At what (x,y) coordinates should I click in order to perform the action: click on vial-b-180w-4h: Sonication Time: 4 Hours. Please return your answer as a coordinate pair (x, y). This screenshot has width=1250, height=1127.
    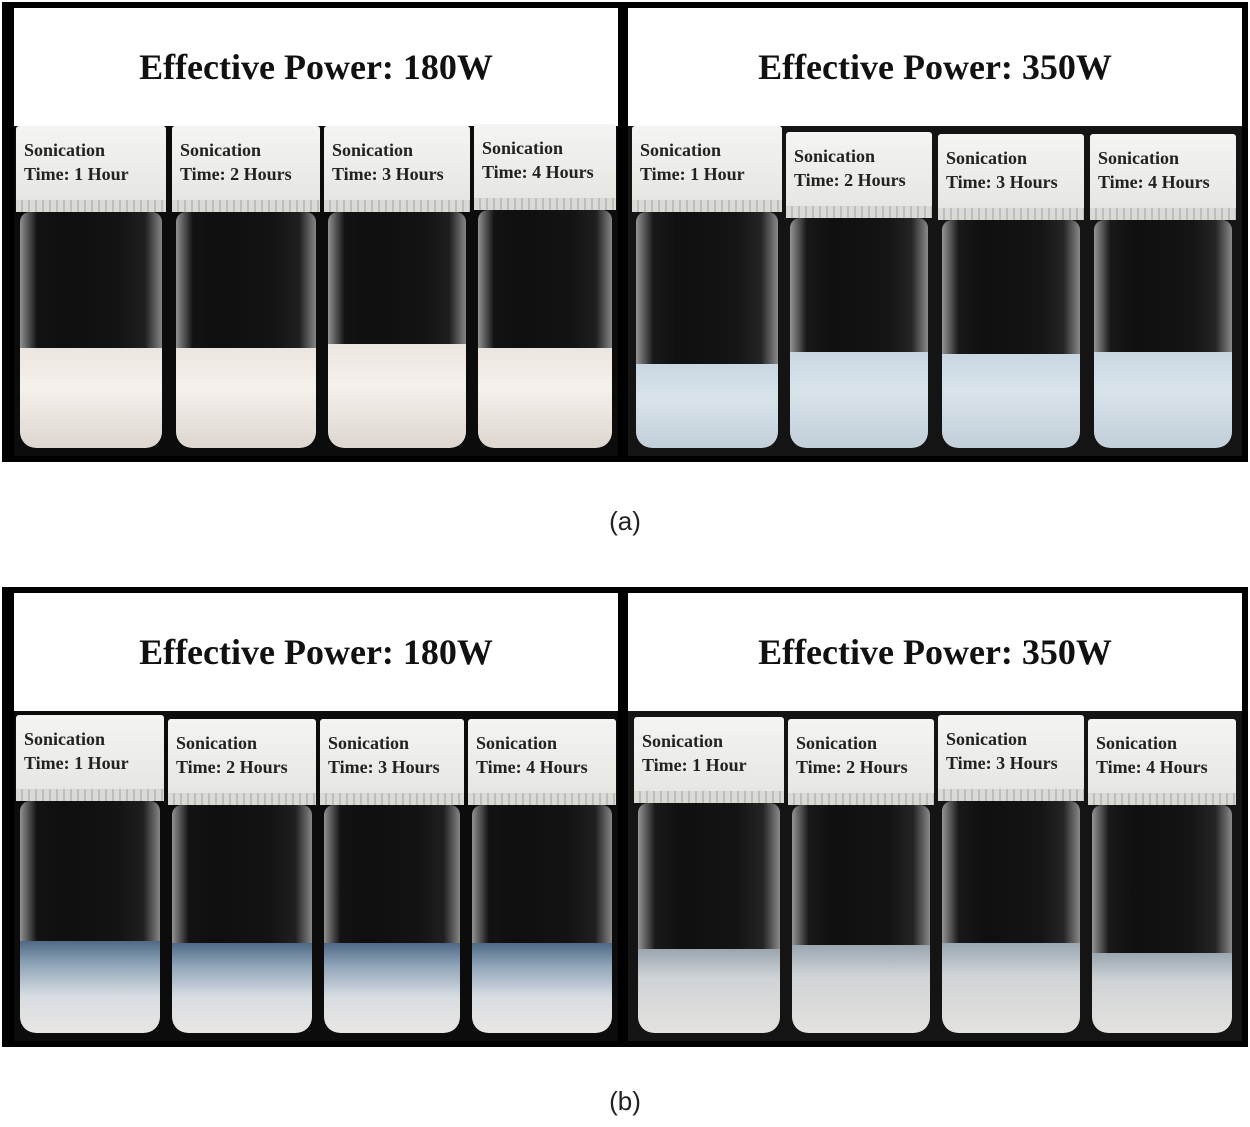
    Looking at the image, I should click on (542, 876).